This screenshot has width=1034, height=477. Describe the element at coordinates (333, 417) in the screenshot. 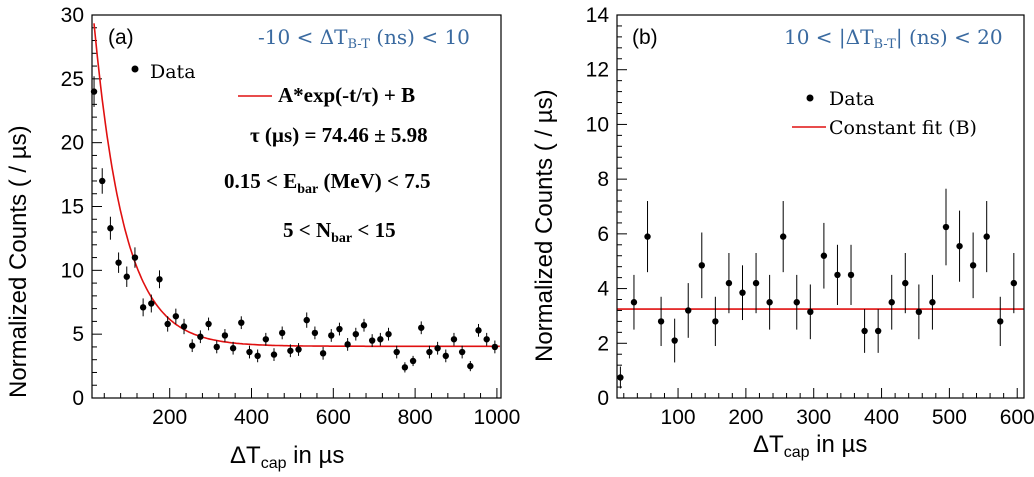

I see `panel-a-x-tick-label: 600` at that location.